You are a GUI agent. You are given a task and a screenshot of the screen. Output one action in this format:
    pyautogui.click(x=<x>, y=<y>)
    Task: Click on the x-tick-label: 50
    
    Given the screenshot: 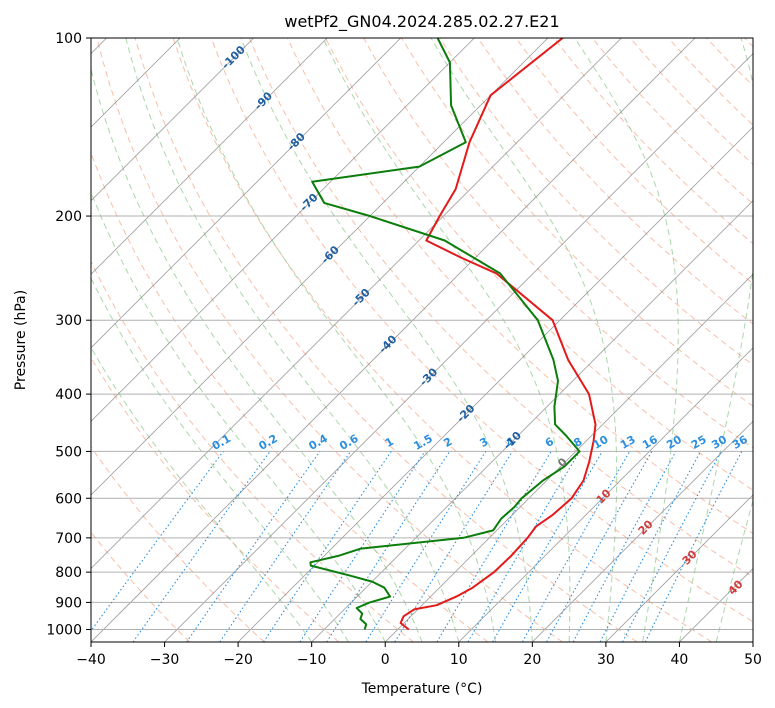 What is the action you would take?
    pyautogui.click(x=753, y=660)
    